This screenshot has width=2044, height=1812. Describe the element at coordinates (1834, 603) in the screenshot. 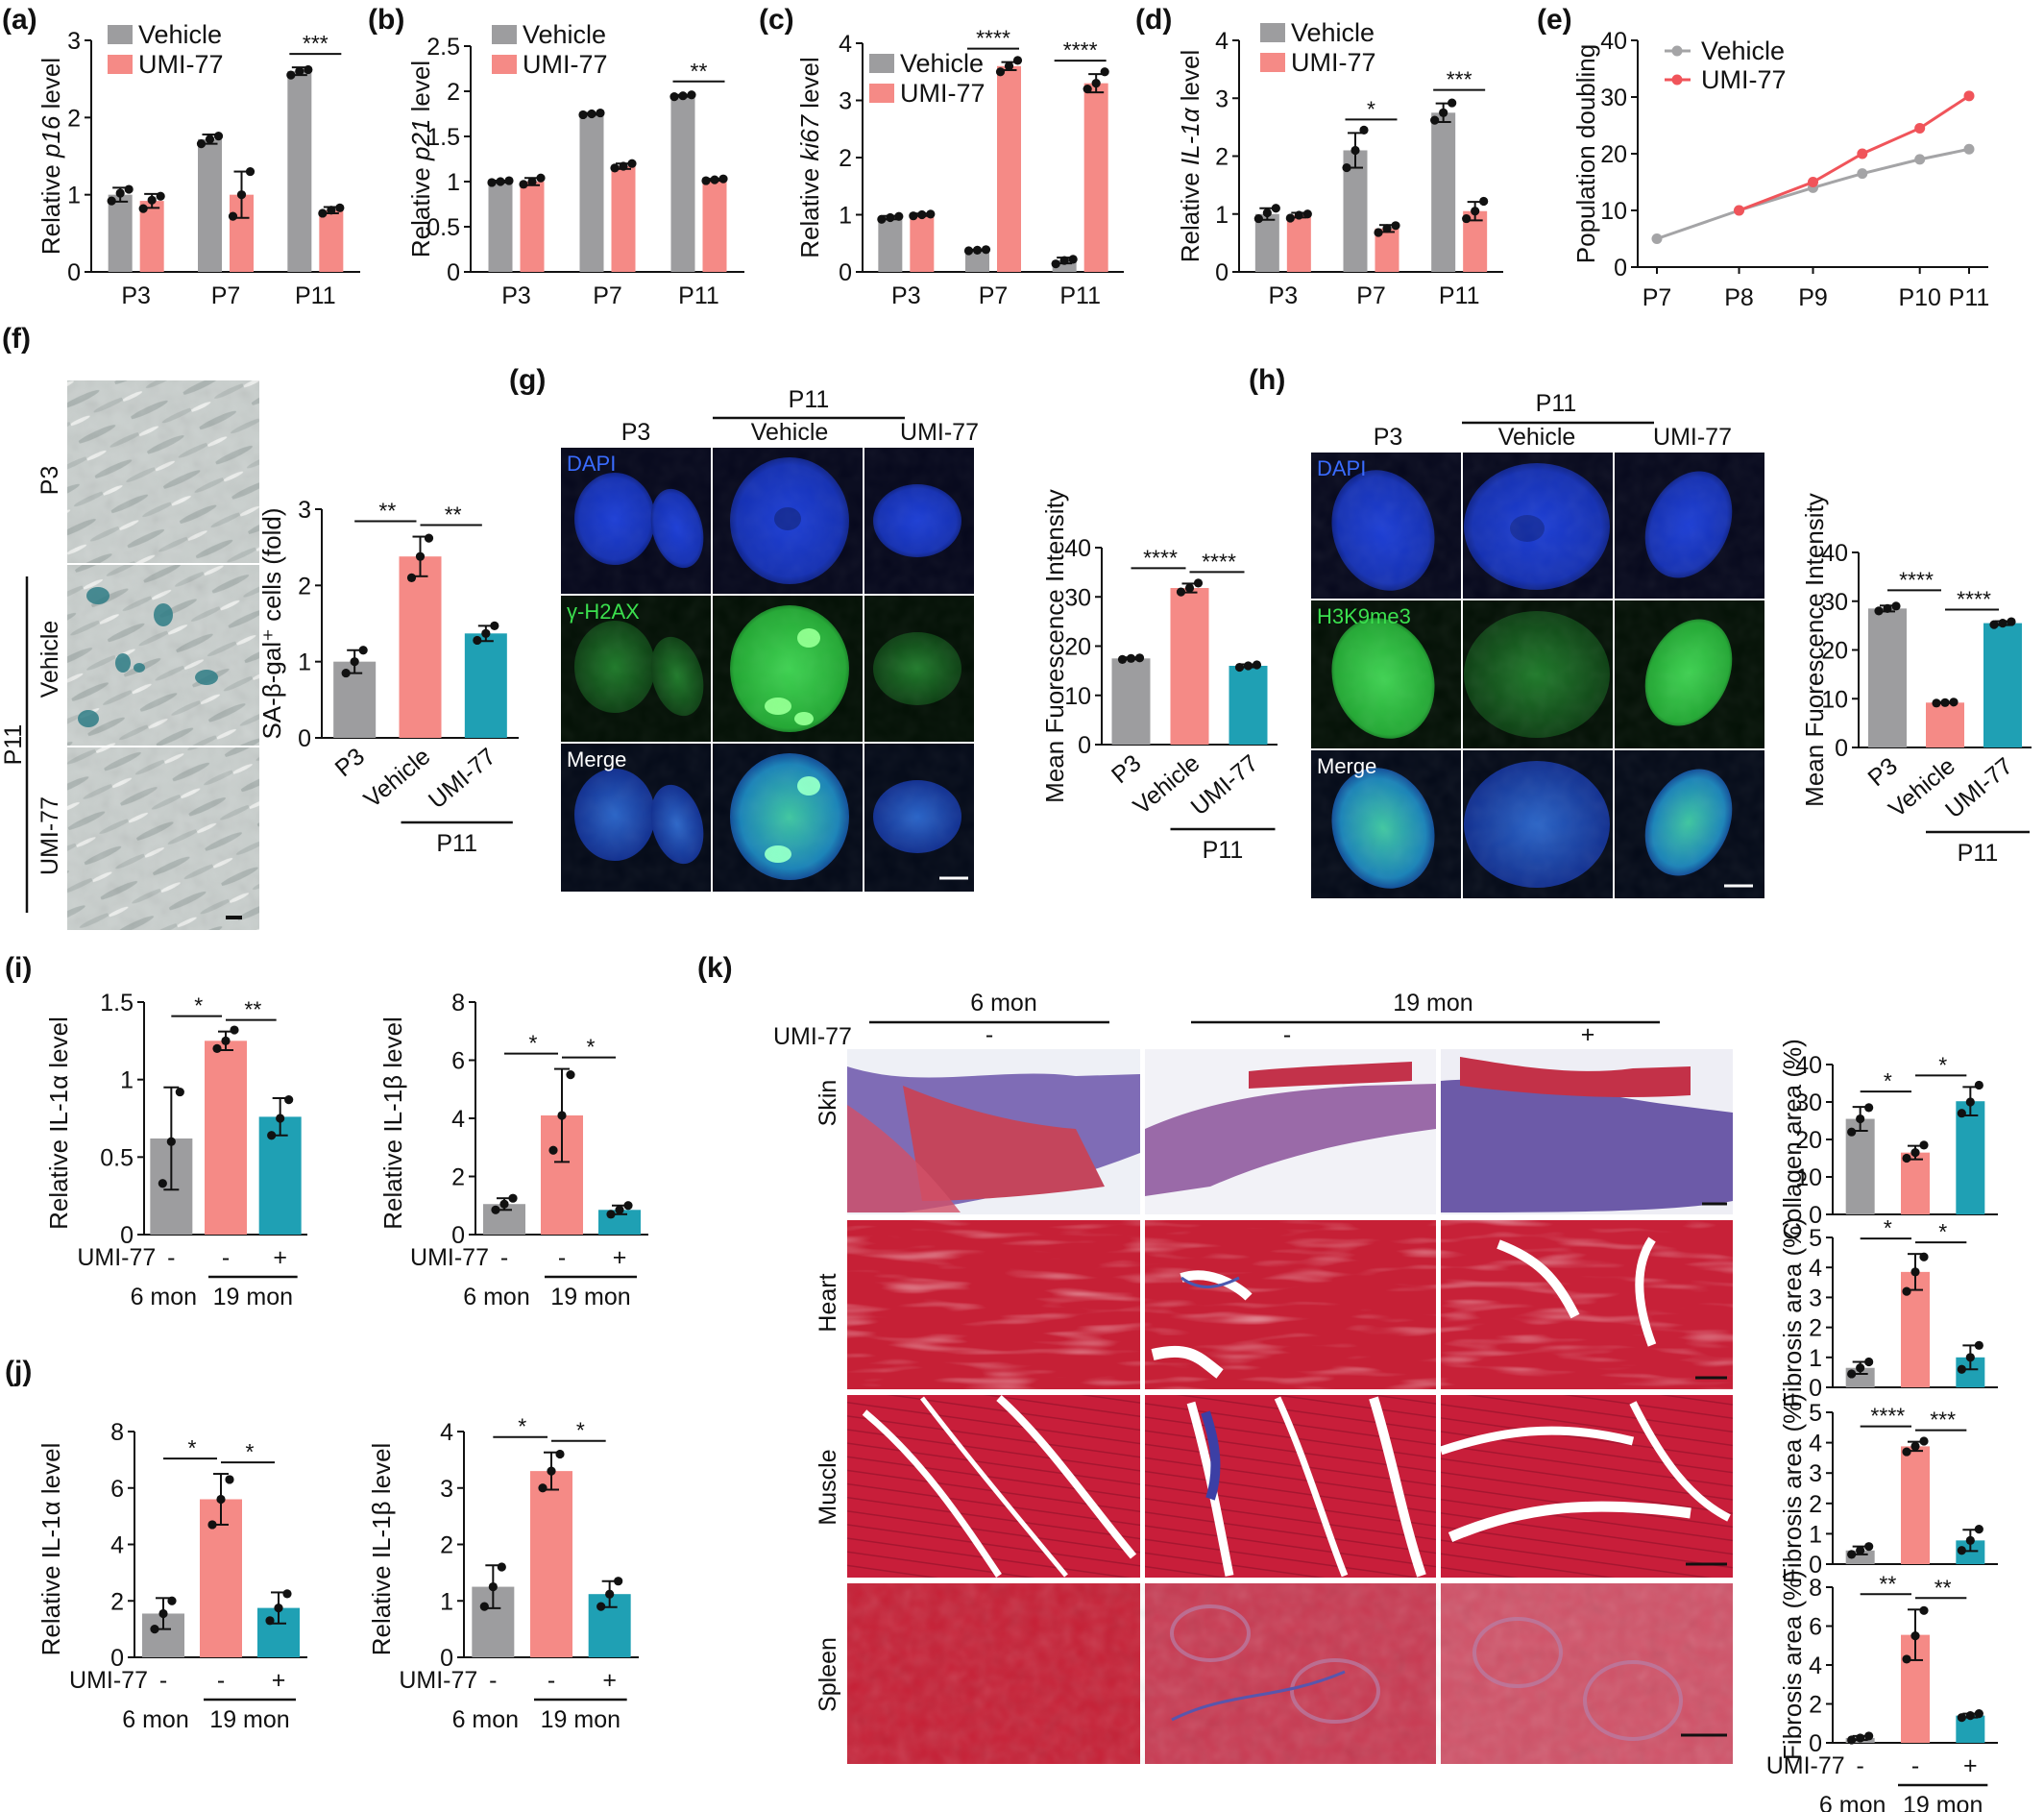

I see `y-tick-label: 30` at that location.